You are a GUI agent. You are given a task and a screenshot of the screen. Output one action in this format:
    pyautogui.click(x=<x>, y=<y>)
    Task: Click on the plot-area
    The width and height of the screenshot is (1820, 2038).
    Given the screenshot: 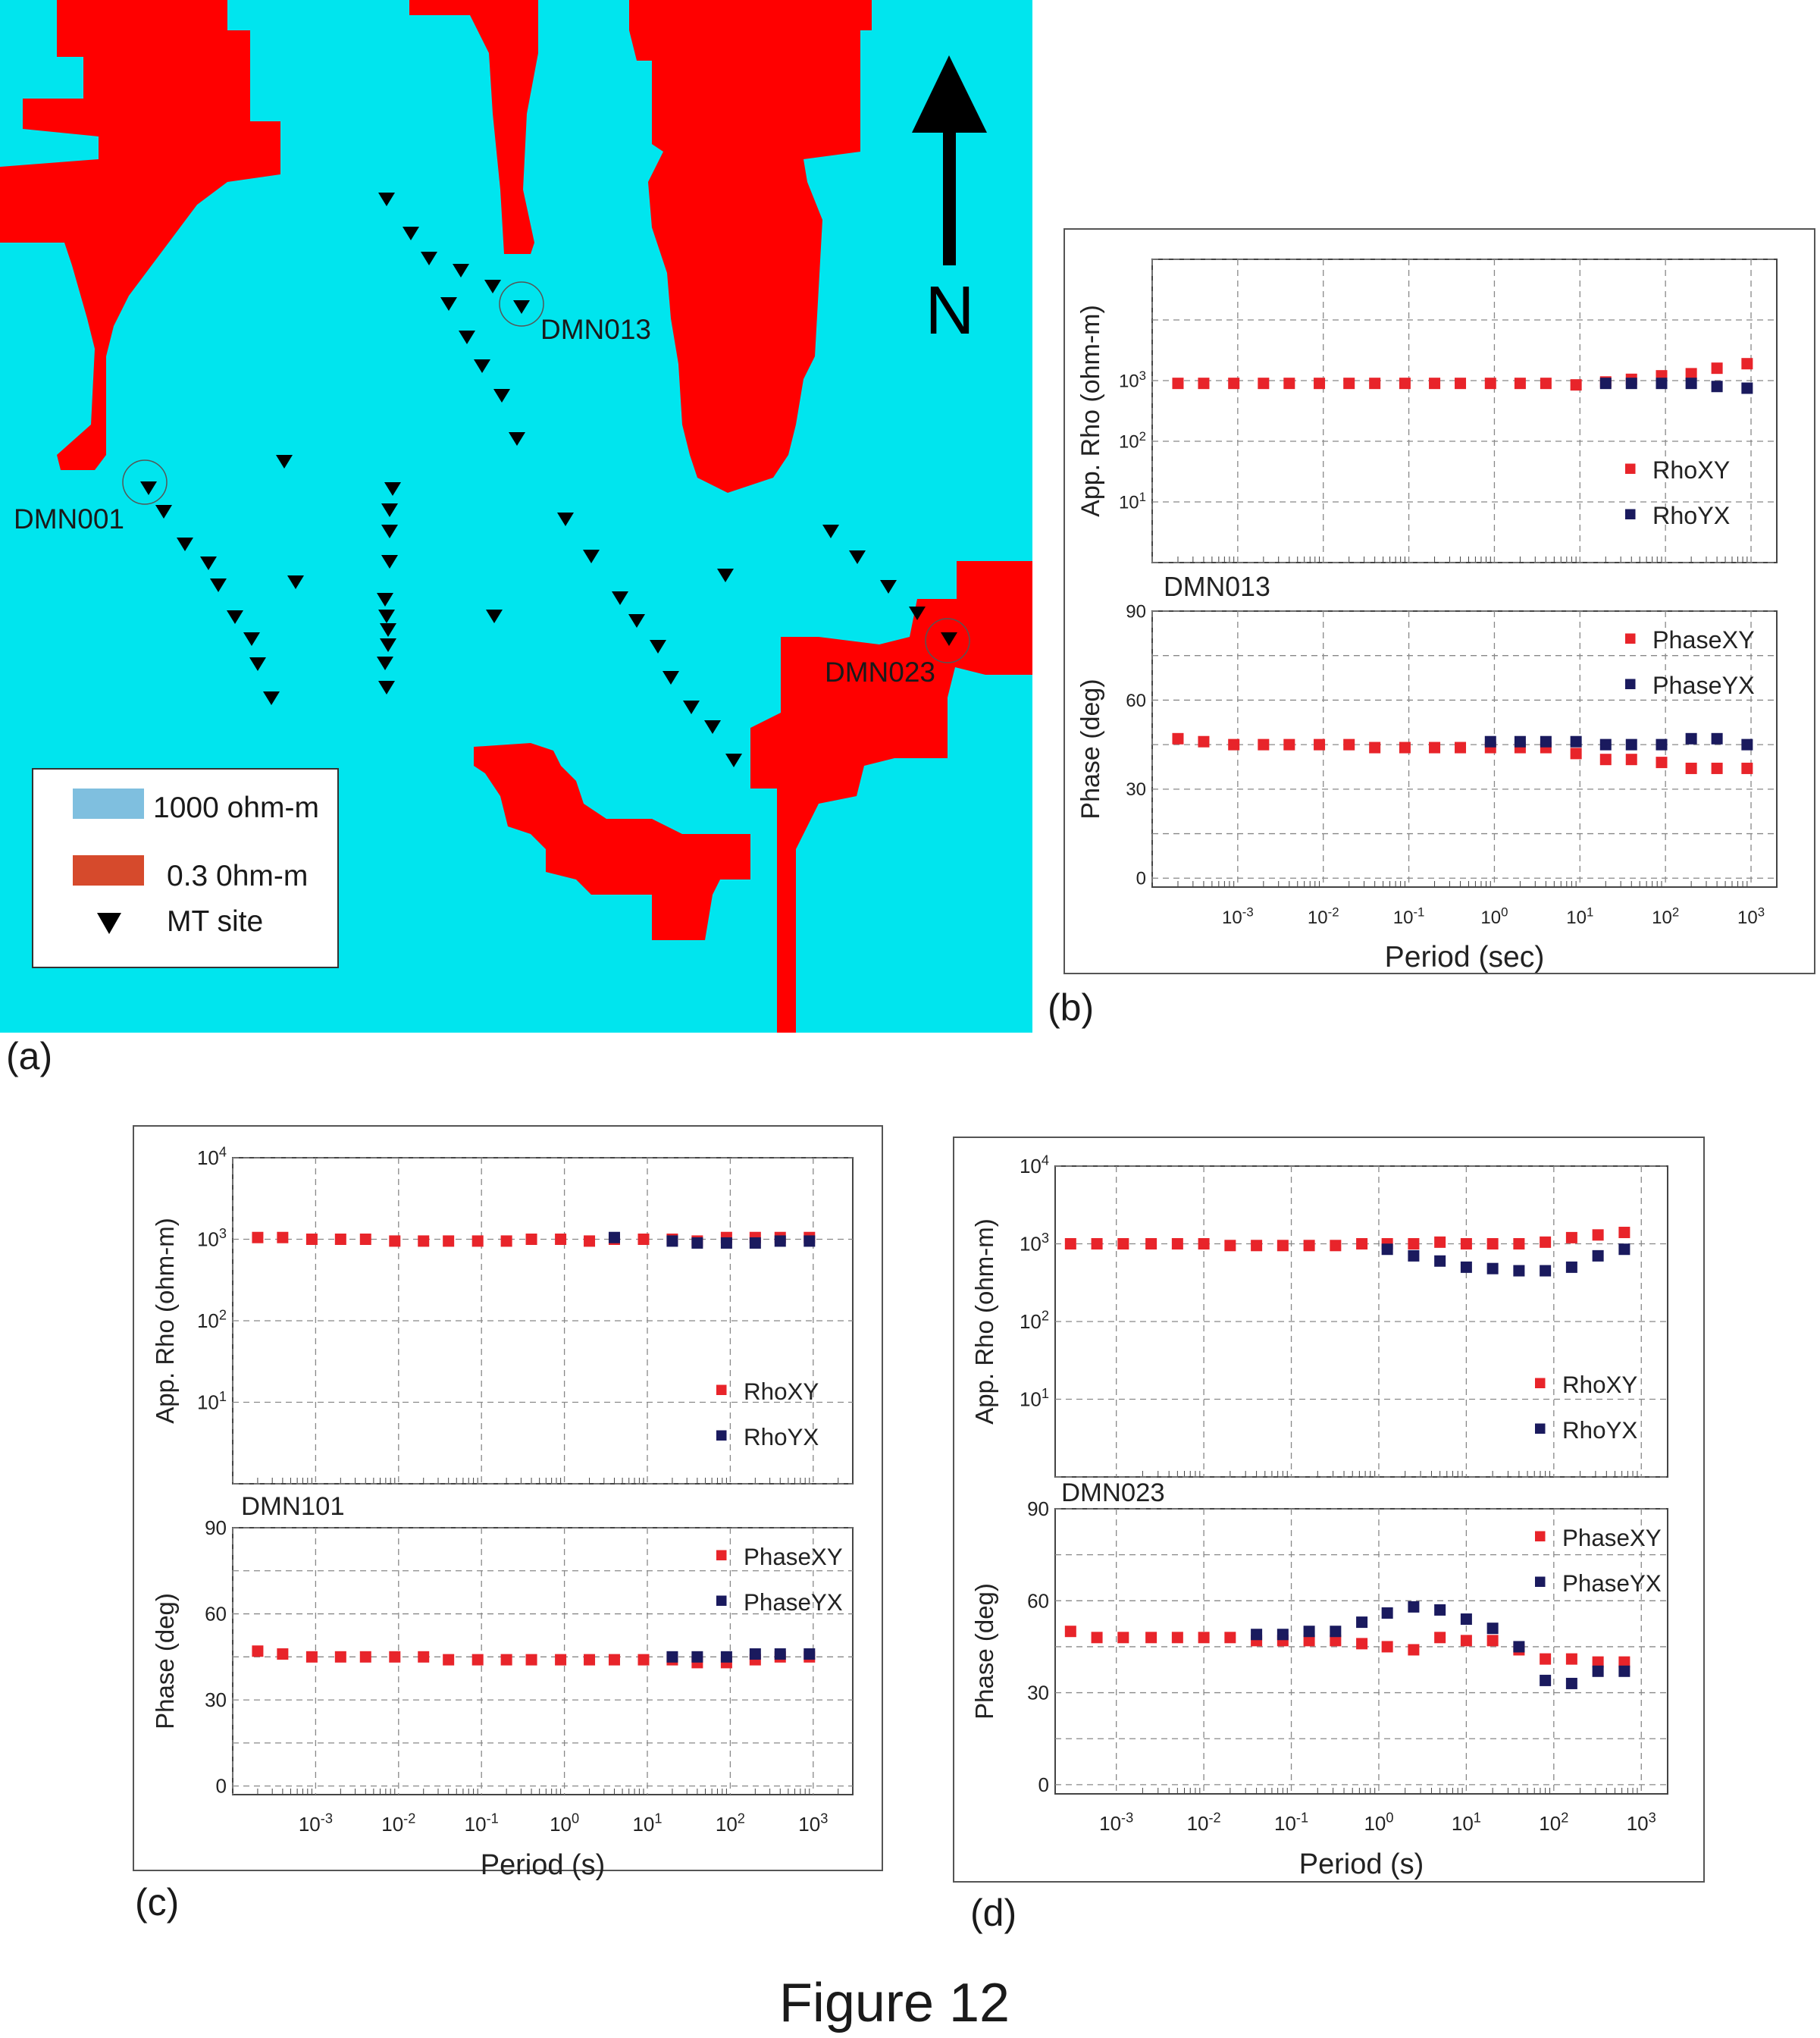 What is the action you would take?
    pyautogui.click(x=1465, y=411)
    